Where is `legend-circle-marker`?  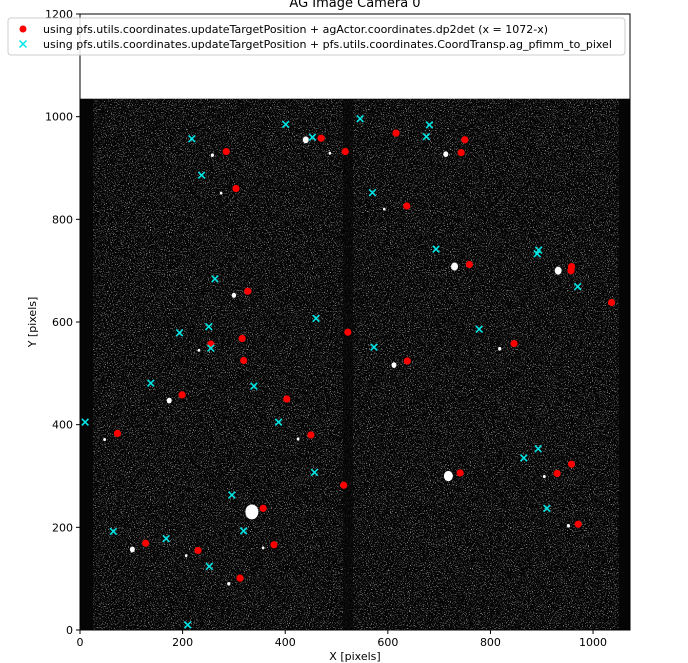
legend-circle-marker is located at coordinates (23, 29).